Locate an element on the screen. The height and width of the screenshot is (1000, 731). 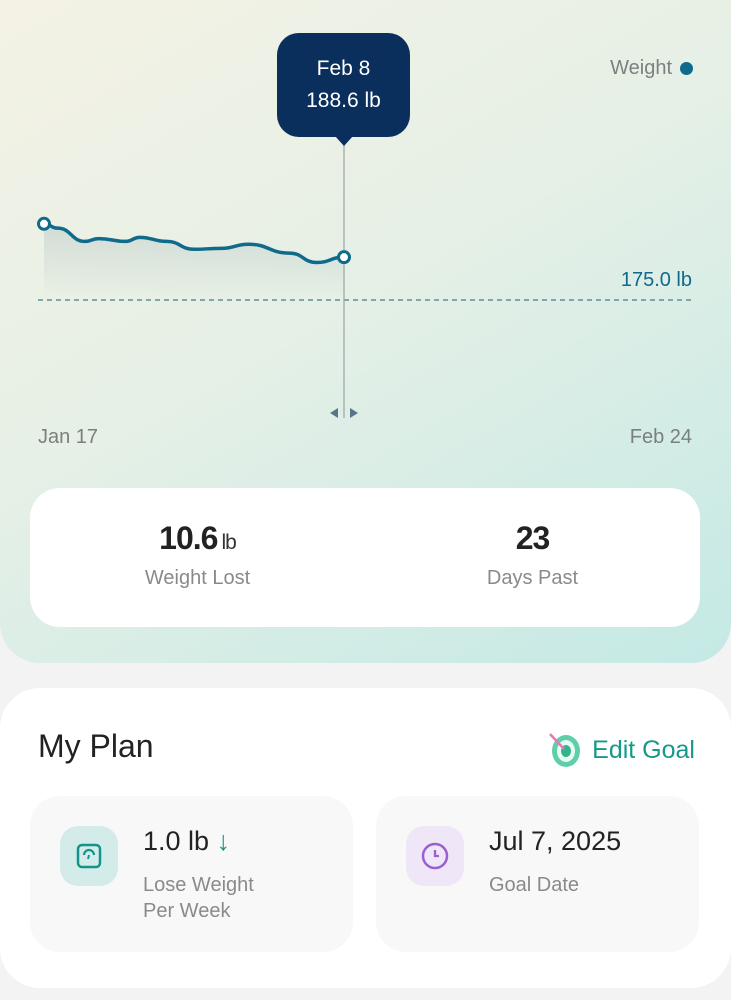
x-tick-end: Feb 24 is located at coordinates (660, 437).